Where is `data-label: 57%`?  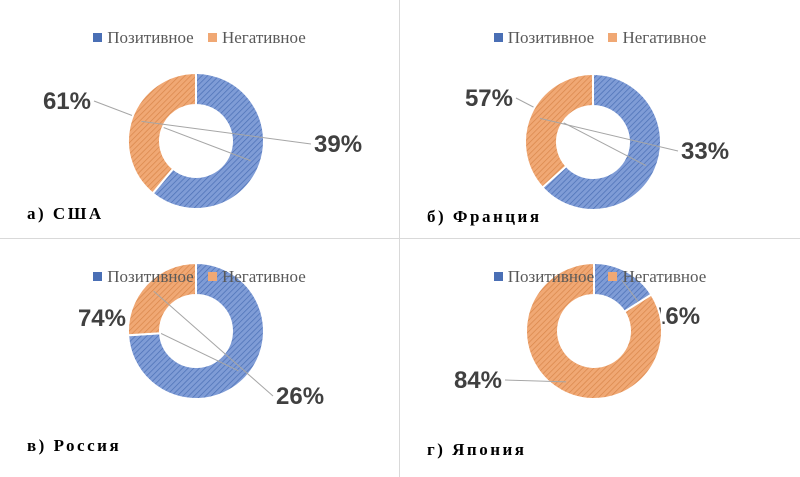 data-label: 57% is located at coordinates (489, 98).